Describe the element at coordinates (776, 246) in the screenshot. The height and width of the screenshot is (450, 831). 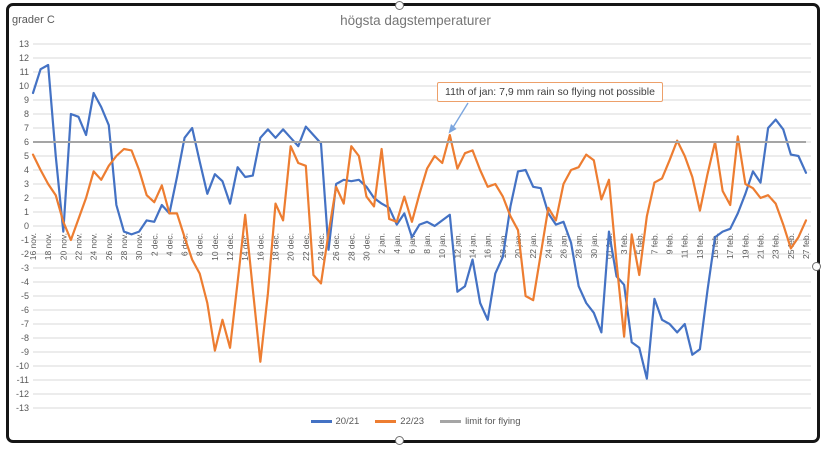
I see `x-tick-label: 23 feb.` at that location.